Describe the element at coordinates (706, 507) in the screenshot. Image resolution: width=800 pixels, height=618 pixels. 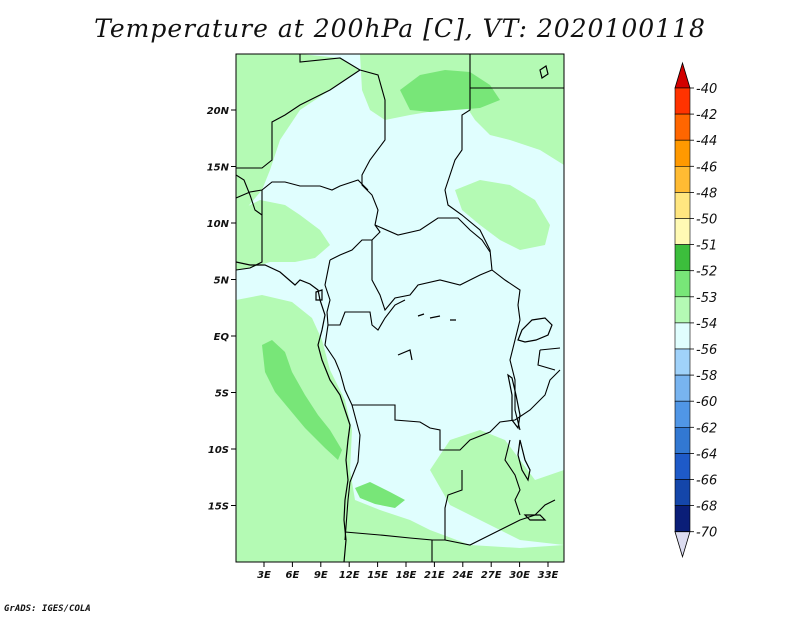
I see `colorbar-label: -68` at that location.